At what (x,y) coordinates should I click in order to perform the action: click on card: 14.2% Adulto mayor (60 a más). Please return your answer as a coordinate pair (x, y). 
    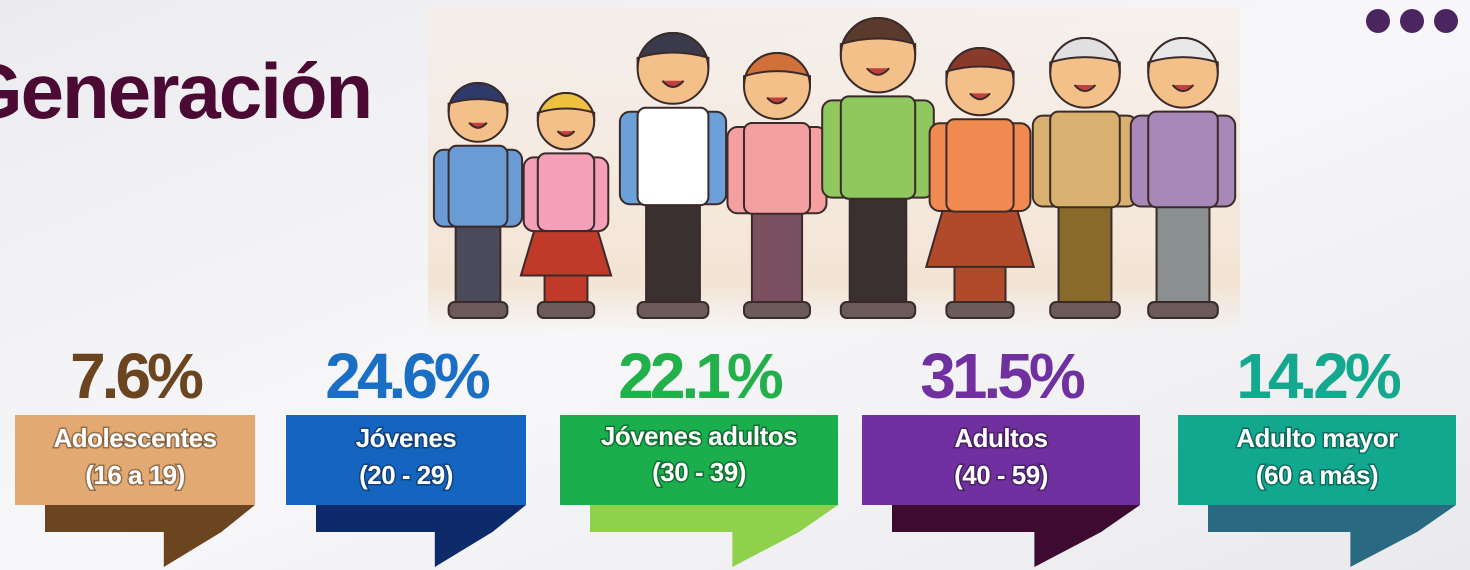
    Looking at the image, I should click on (1317, 453).